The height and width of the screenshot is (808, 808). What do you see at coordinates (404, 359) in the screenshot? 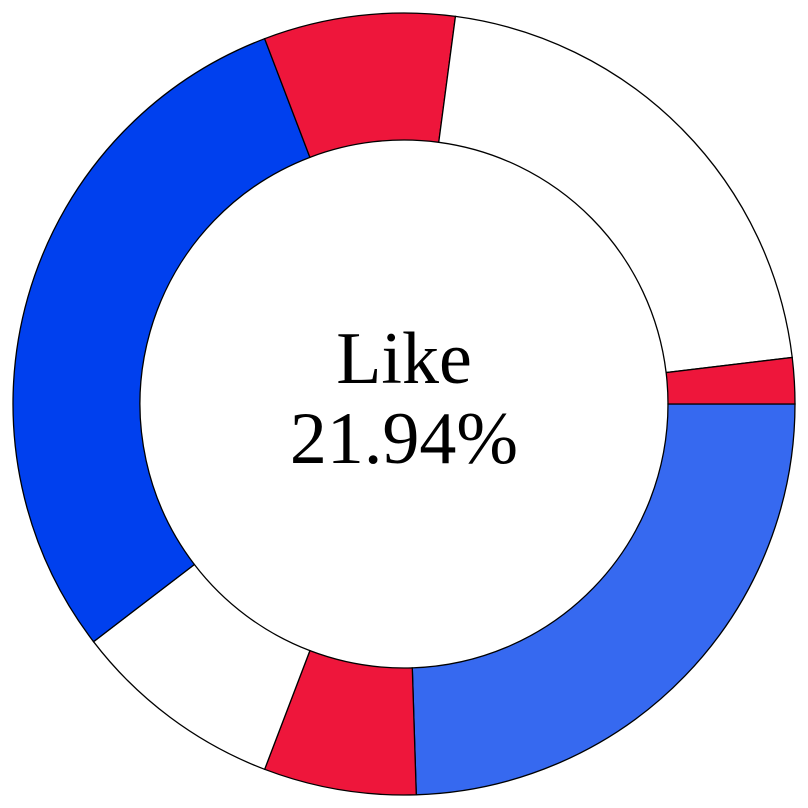
I see `center-label-name: Like` at bounding box center [404, 359].